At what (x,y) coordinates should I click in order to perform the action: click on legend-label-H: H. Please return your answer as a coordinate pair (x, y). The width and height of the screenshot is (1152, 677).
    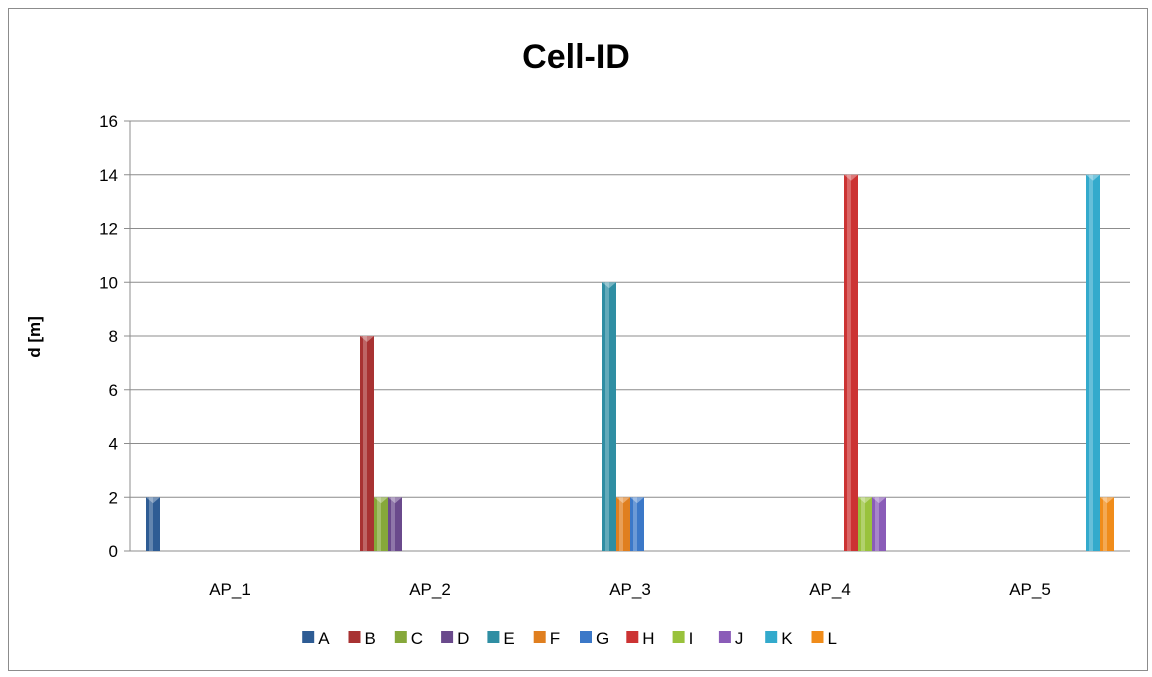
    Looking at the image, I should click on (648, 638).